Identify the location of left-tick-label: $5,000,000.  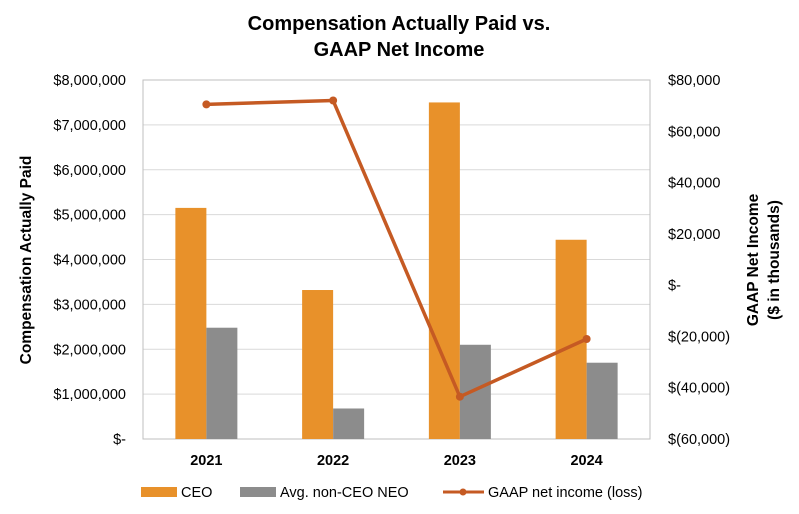
(89, 216).